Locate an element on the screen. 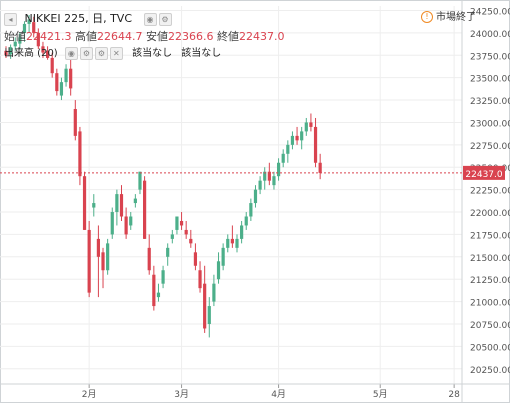  high-label: 高値 is located at coordinates (86, 36).